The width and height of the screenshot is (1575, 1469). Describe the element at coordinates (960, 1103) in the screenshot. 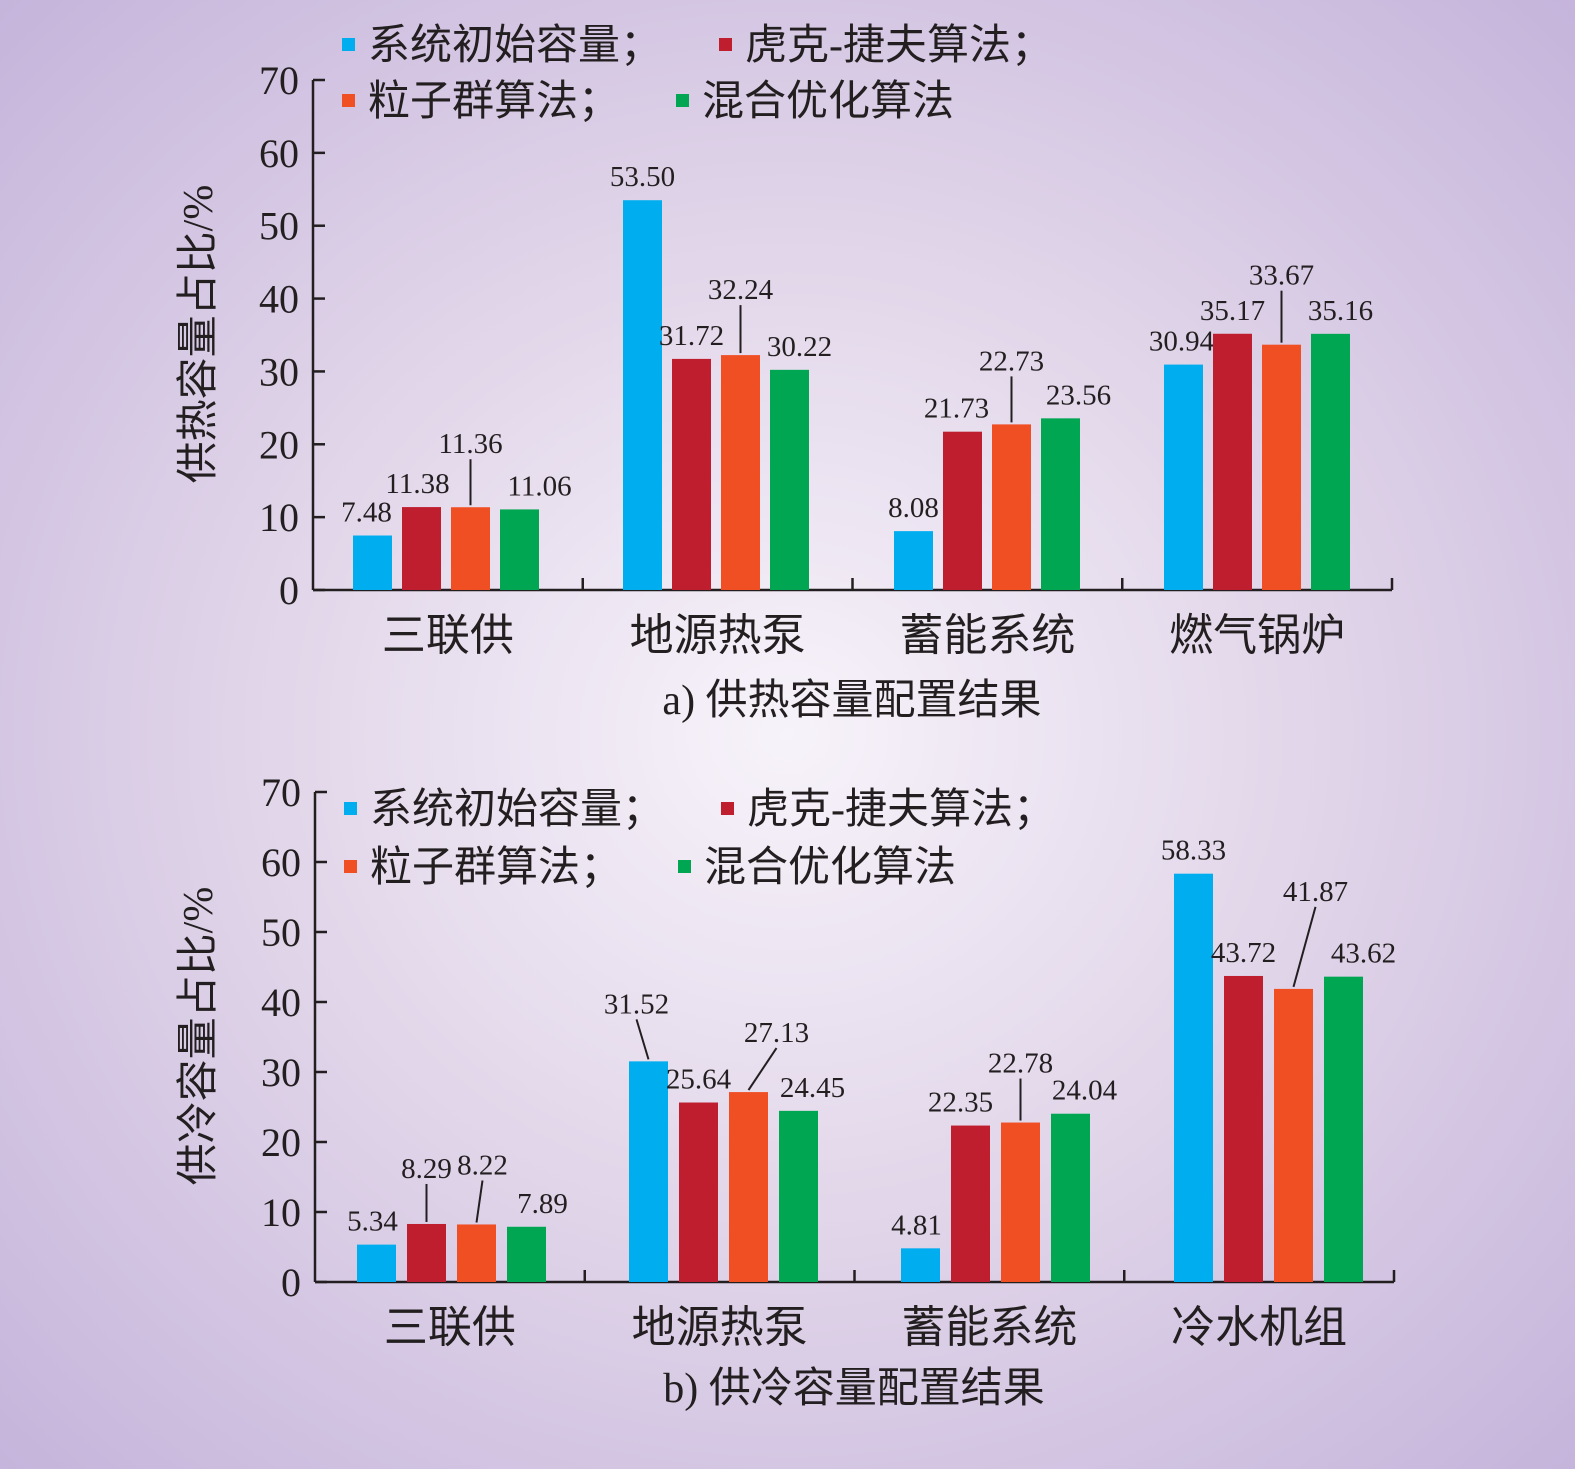

I see `value-label: 22.35` at that location.